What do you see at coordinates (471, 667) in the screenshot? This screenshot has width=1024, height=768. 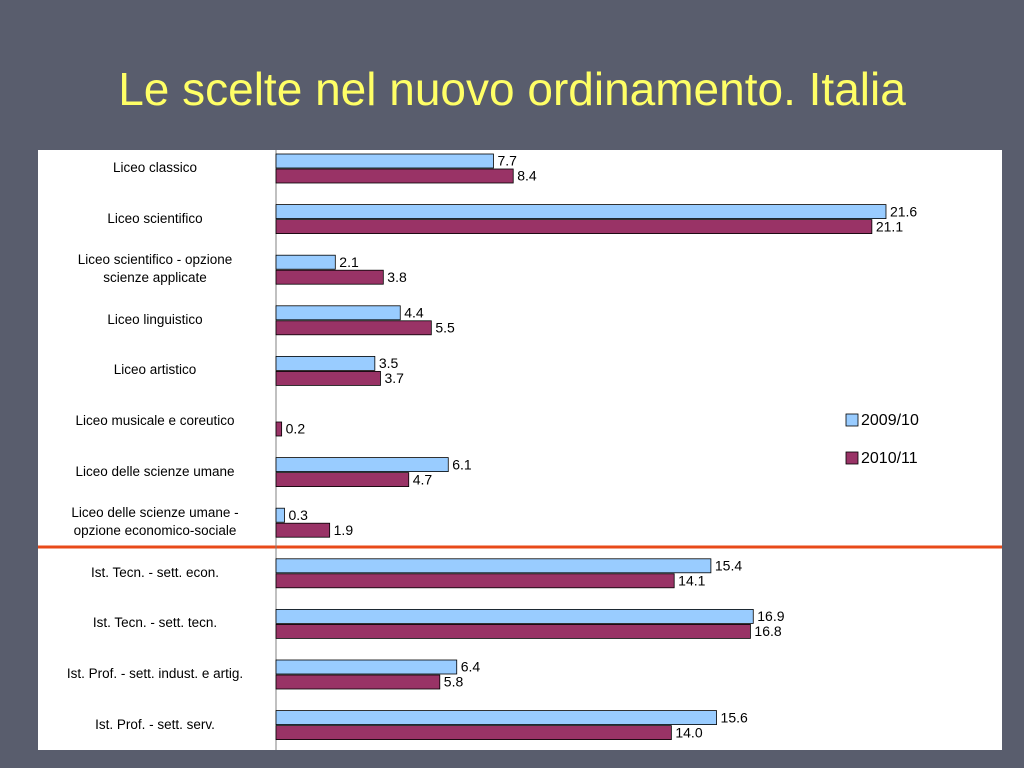 I see `value-label: 6.4` at bounding box center [471, 667].